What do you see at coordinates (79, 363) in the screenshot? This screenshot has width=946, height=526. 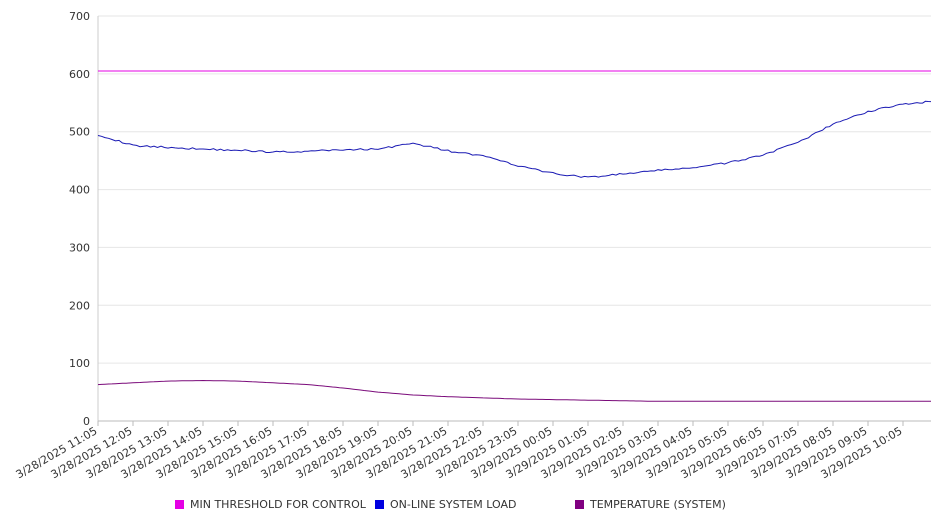 I see `y-tick-label: 100` at bounding box center [79, 363].